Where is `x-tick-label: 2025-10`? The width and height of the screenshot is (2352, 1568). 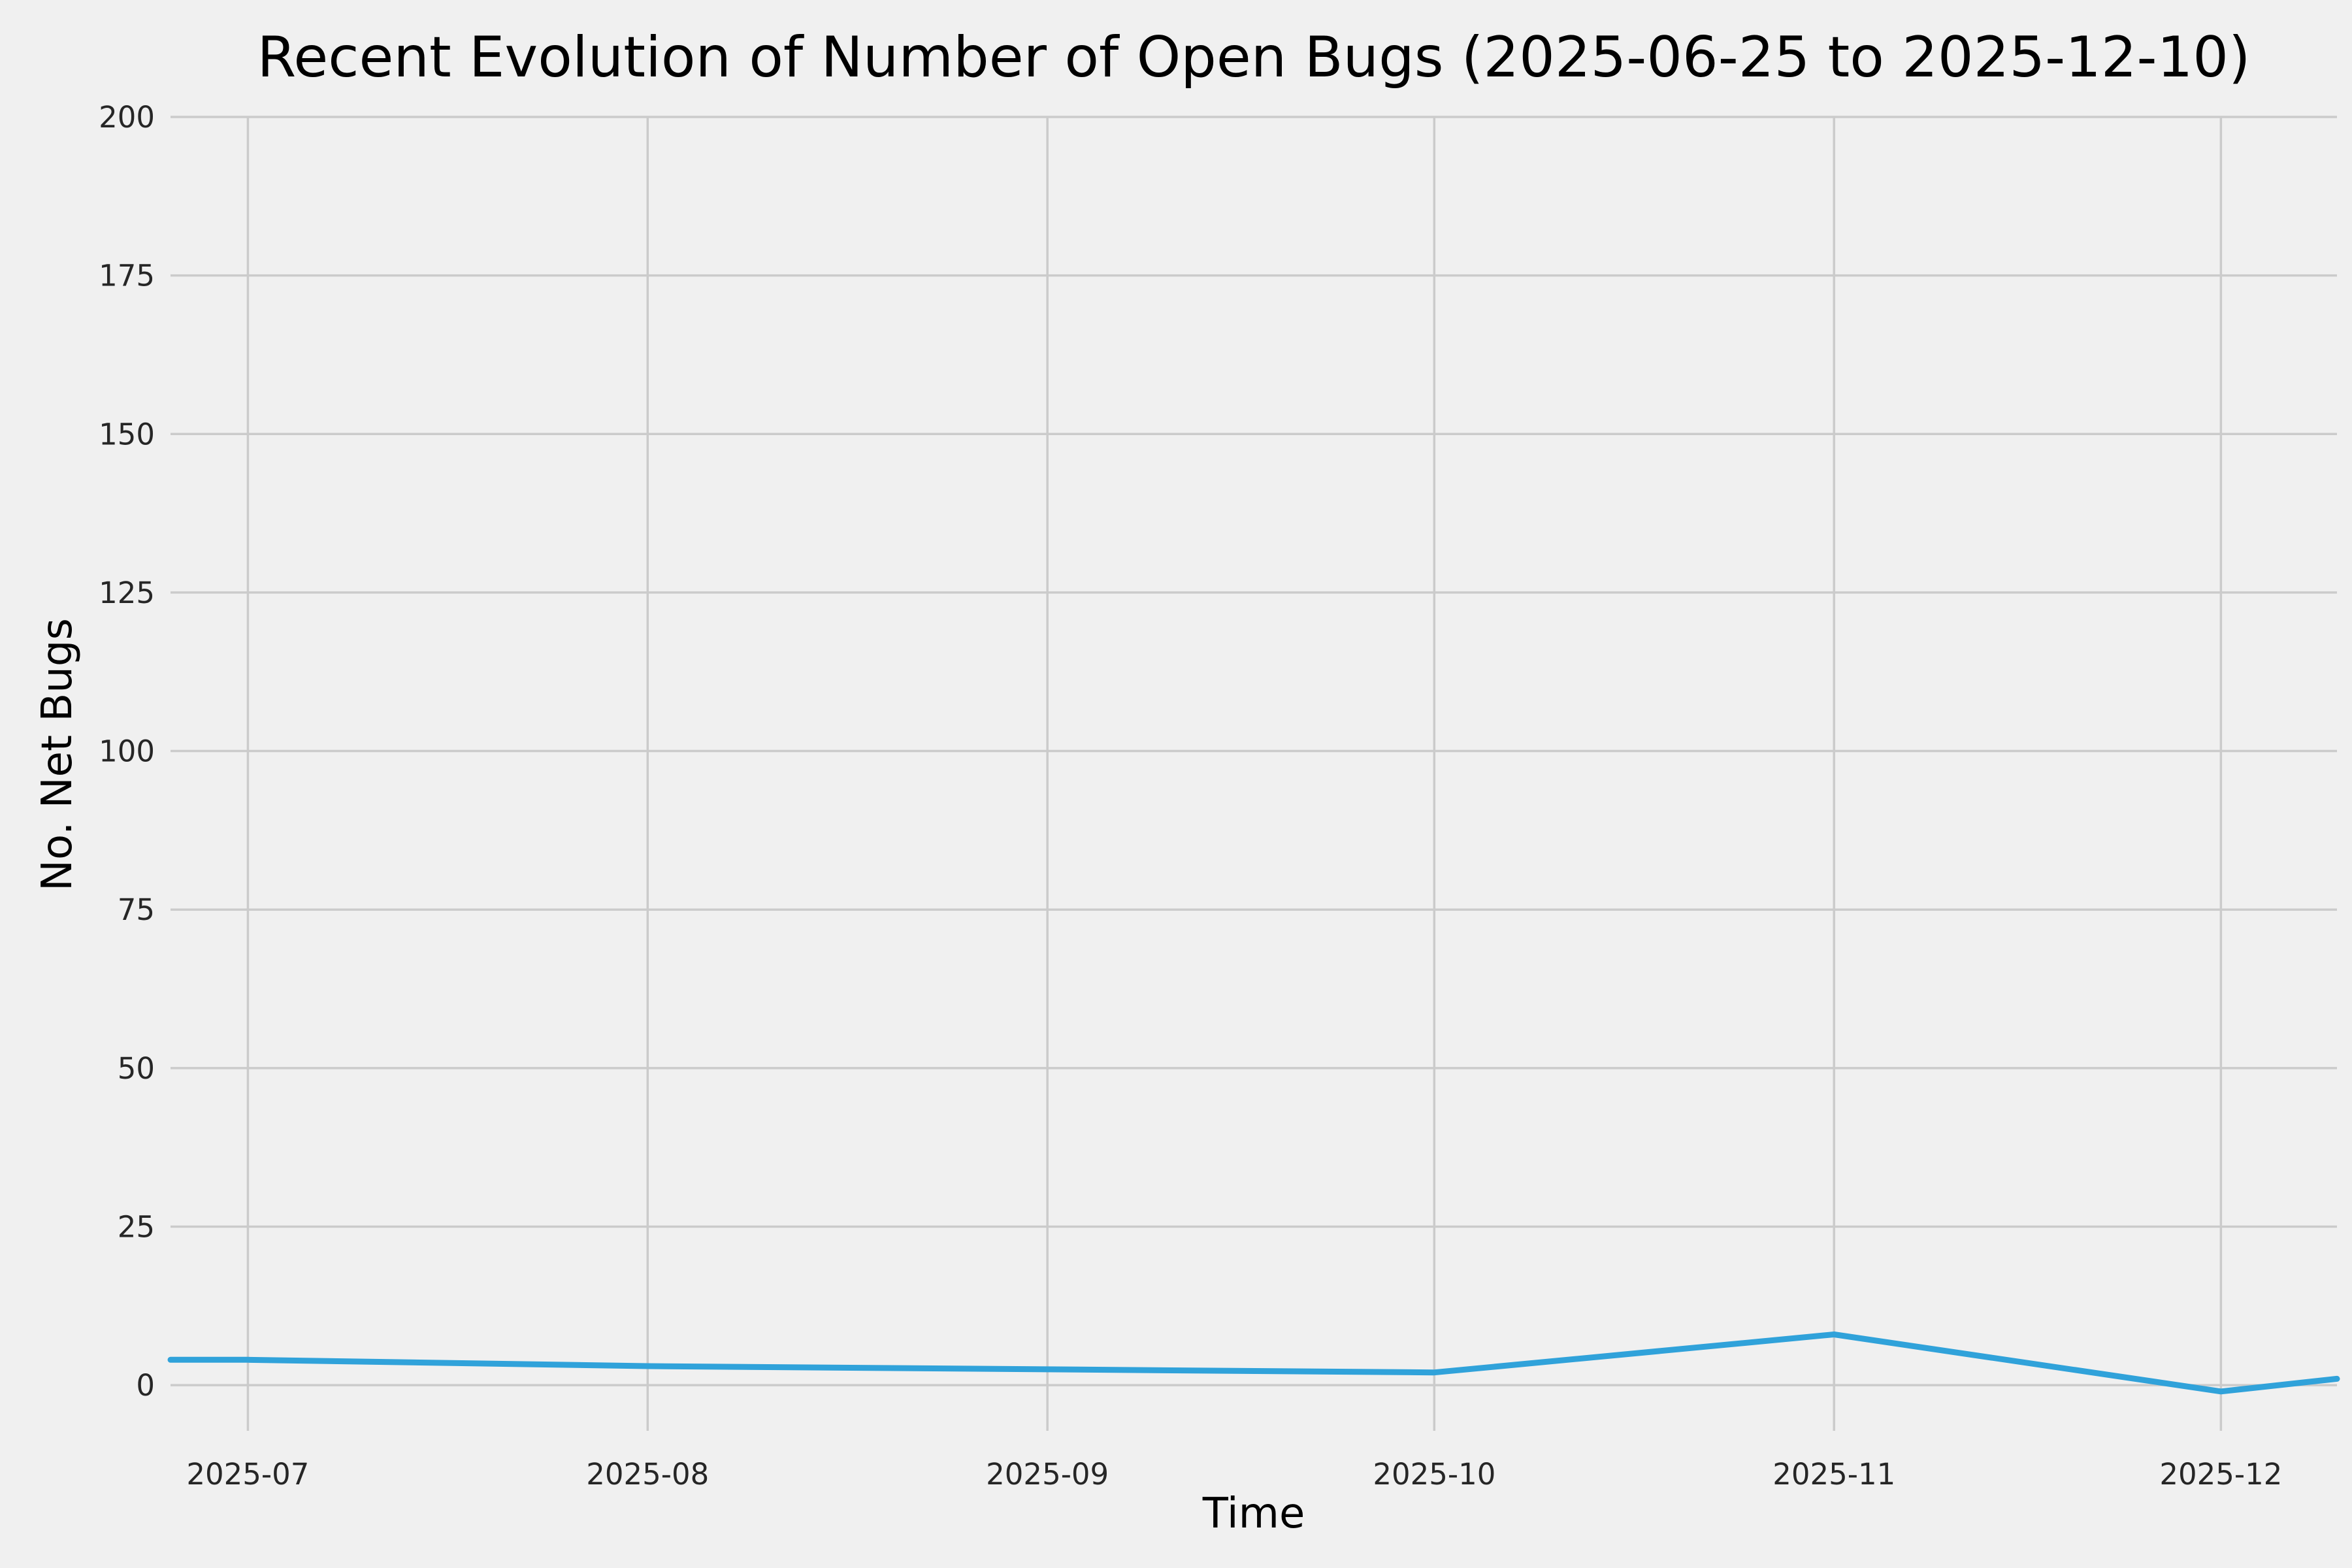 x-tick-label: 2025-10 is located at coordinates (1434, 1474).